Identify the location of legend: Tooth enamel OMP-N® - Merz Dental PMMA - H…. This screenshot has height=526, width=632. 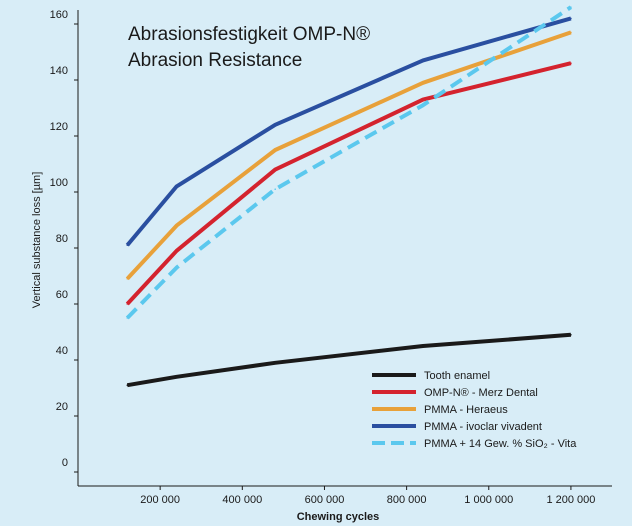
(474, 410).